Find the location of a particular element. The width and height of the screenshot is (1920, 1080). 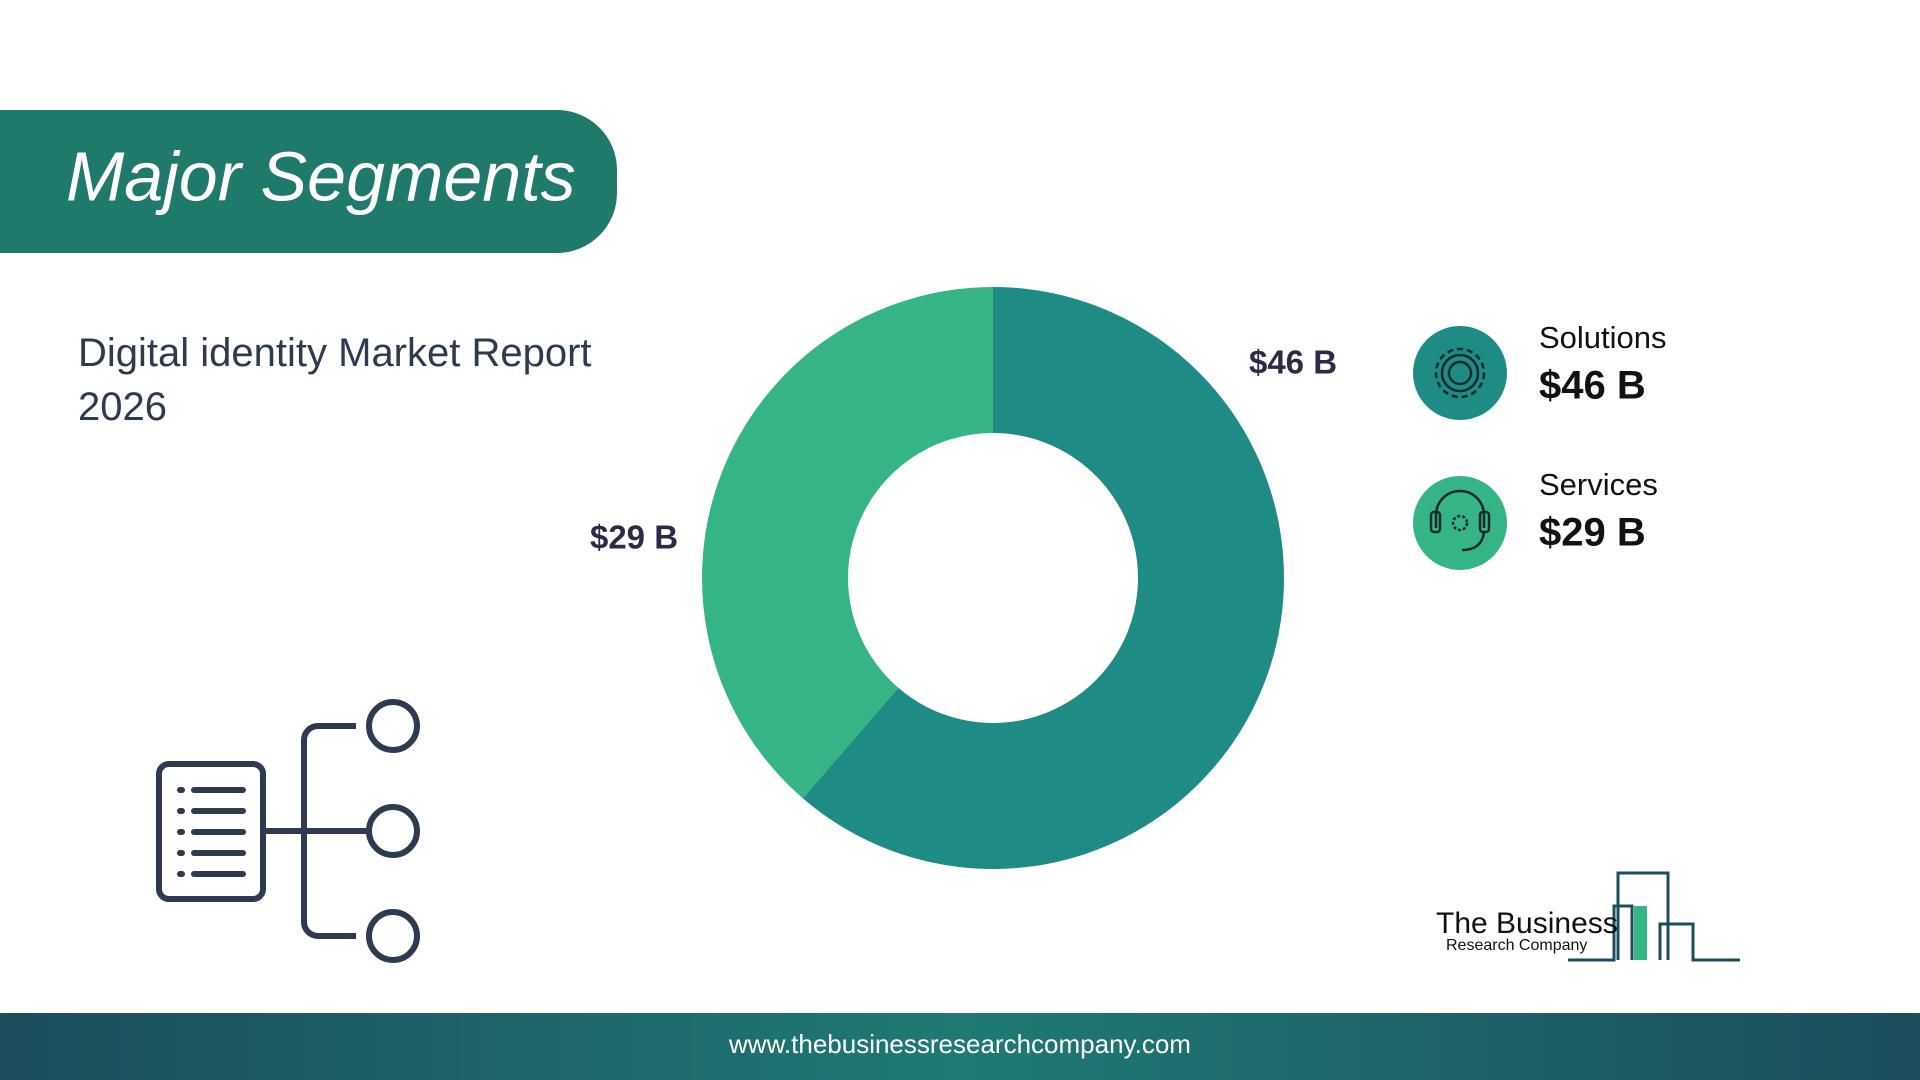

legend-icons is located at coordinates (1460, 448).